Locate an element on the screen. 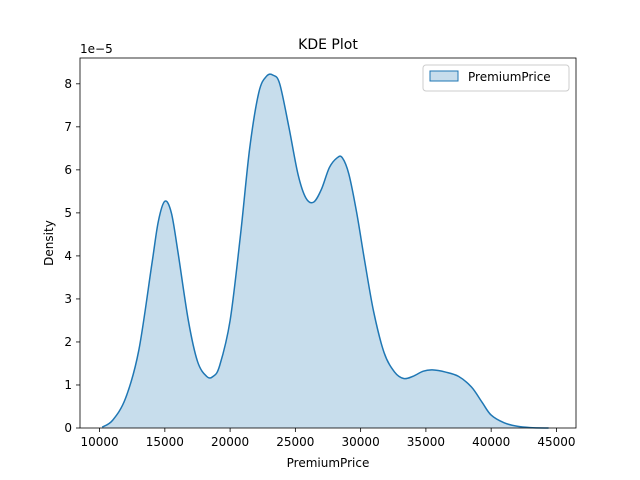 The image size is (640, 480). y-tick-label: 3 is located at coordinates (68, 299).